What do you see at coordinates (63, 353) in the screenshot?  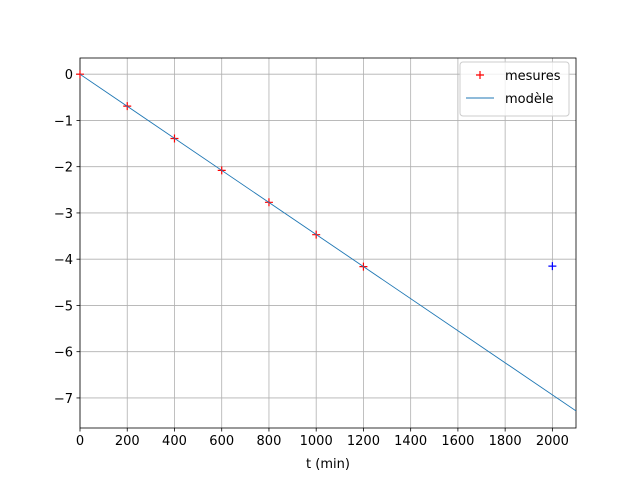 I see `y-tick-label: −6` at bounding box center [63, 353].